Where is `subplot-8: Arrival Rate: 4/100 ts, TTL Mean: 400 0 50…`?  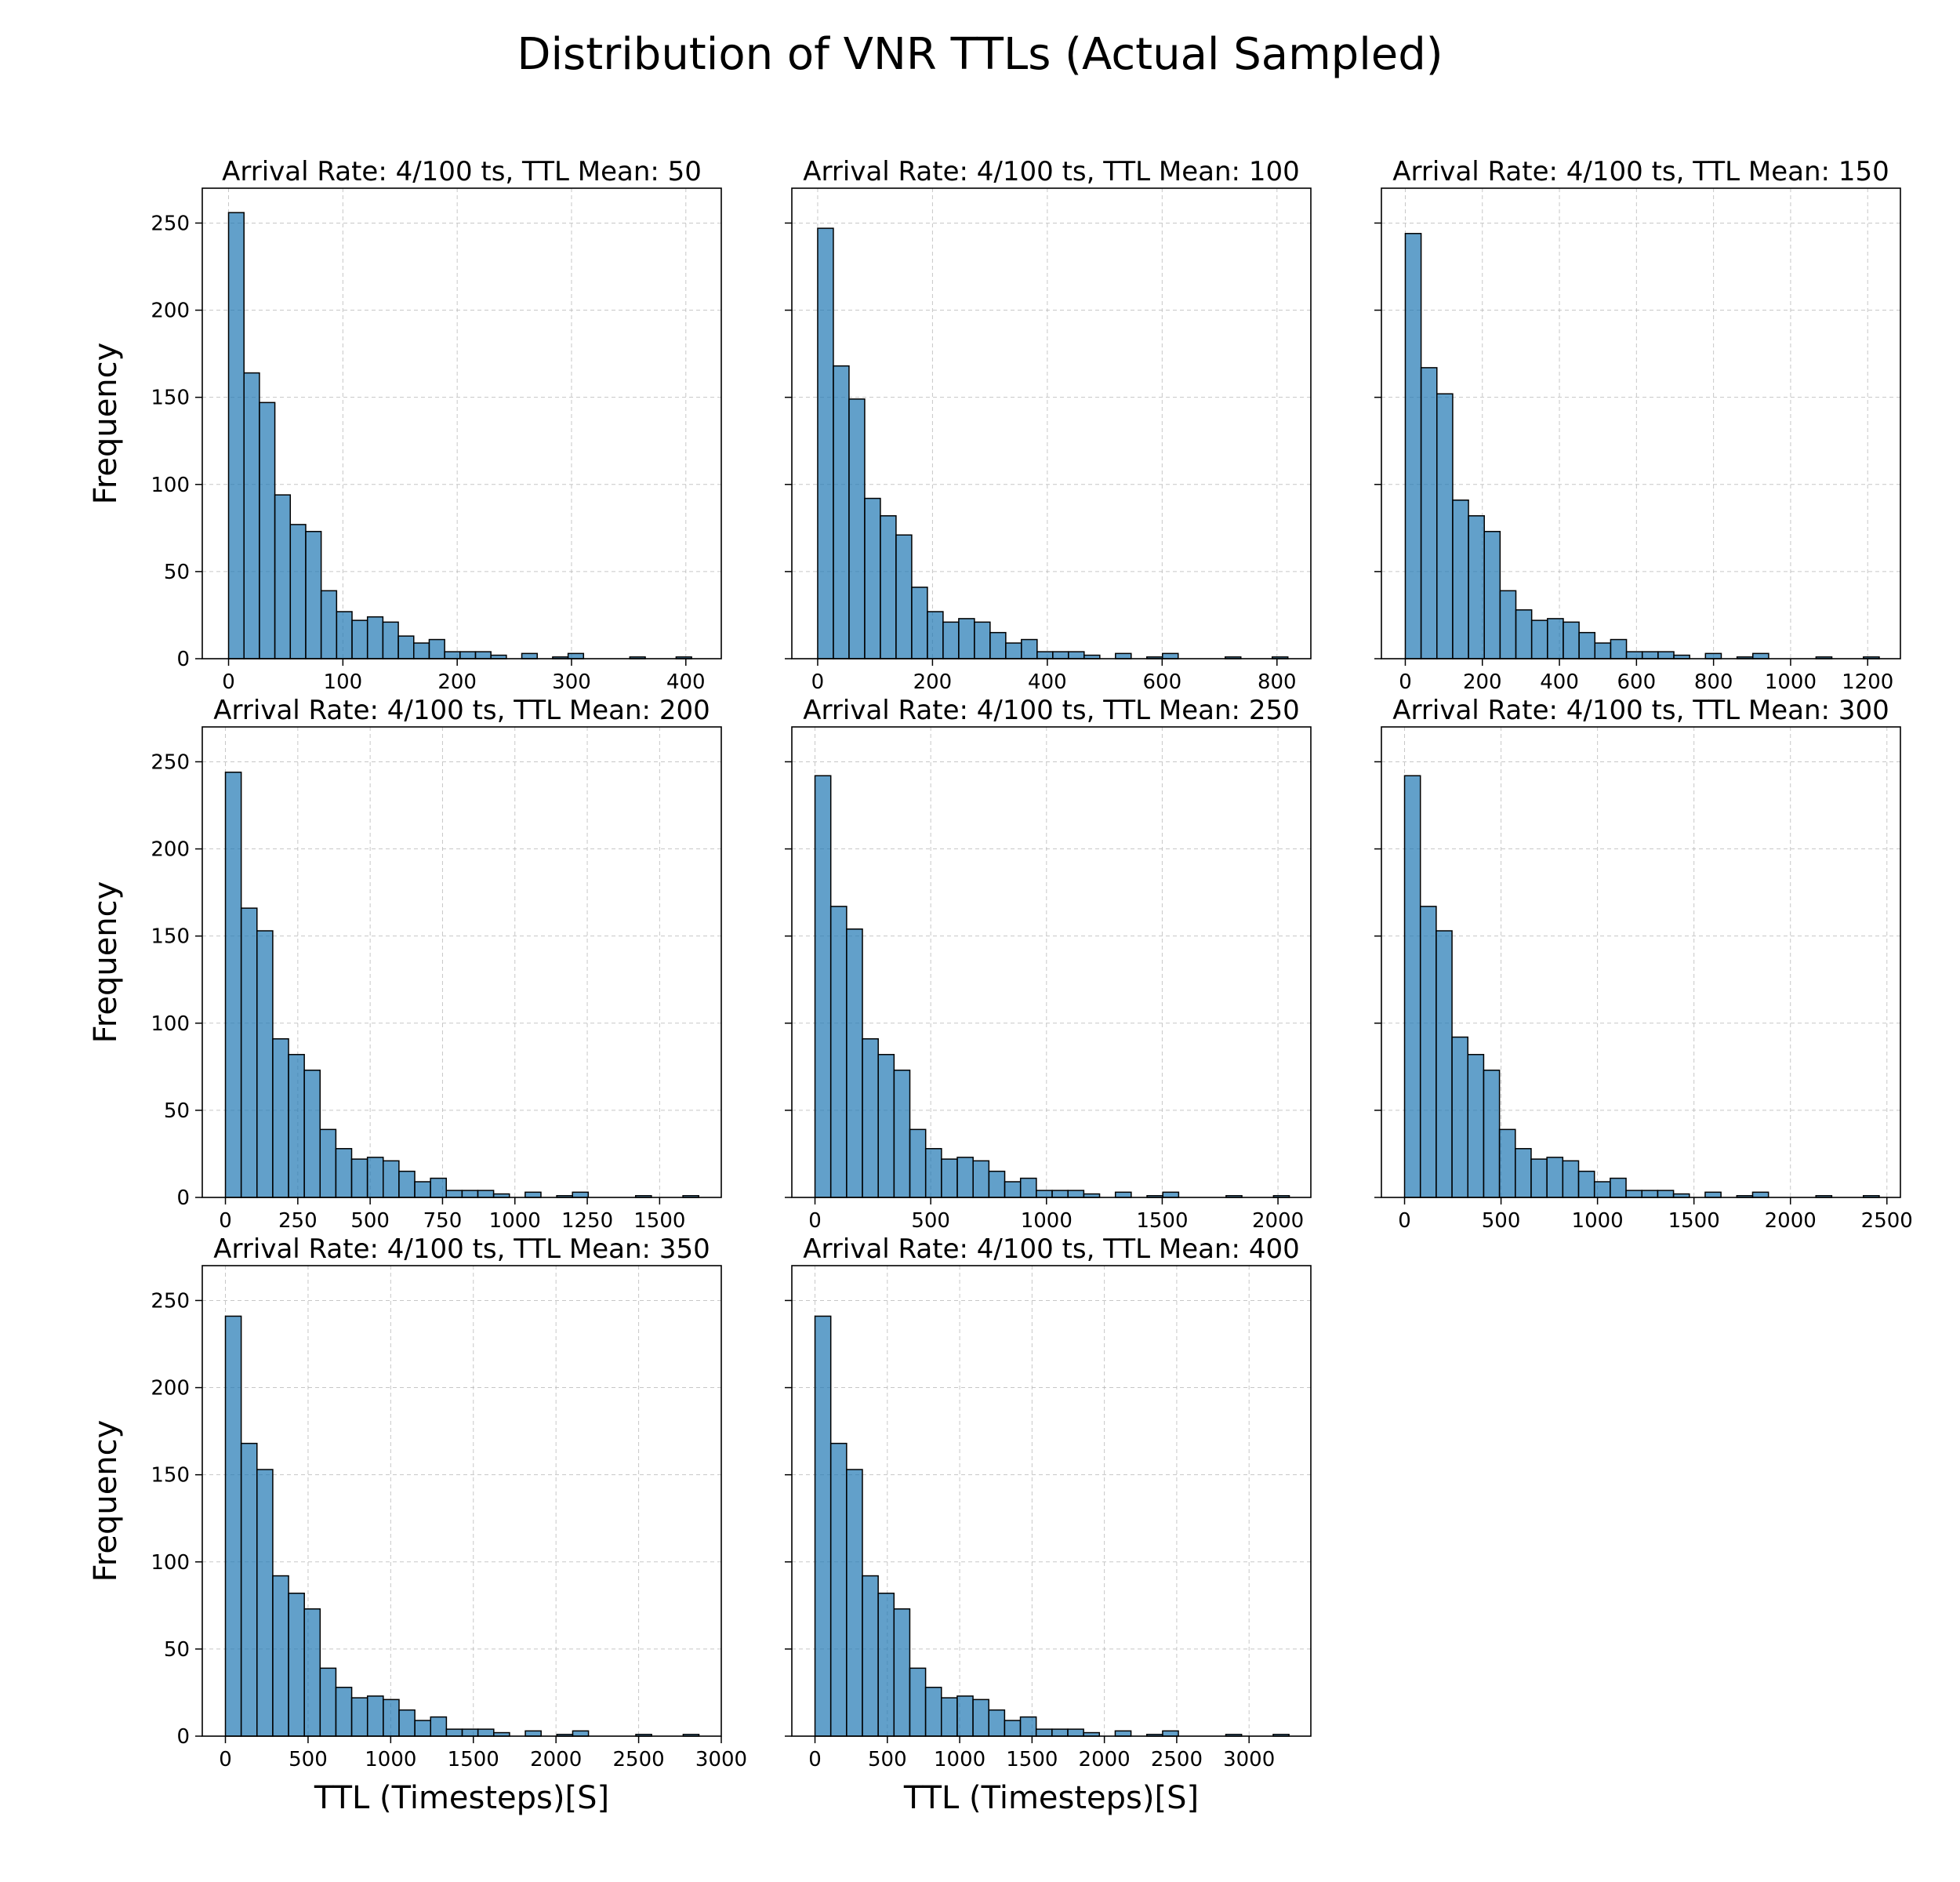
subplot-8: Arrival Rate: 4/100 ts, TTL Mean: 400 0 50… is located at coordinates (1048, 1524).